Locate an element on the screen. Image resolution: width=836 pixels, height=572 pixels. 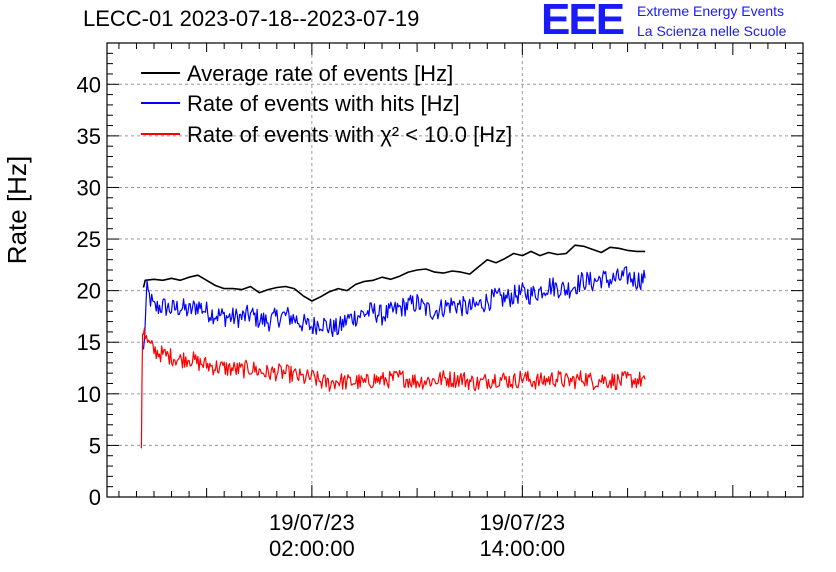
y-tick-label: 35 is located at coordinates (89, 136).